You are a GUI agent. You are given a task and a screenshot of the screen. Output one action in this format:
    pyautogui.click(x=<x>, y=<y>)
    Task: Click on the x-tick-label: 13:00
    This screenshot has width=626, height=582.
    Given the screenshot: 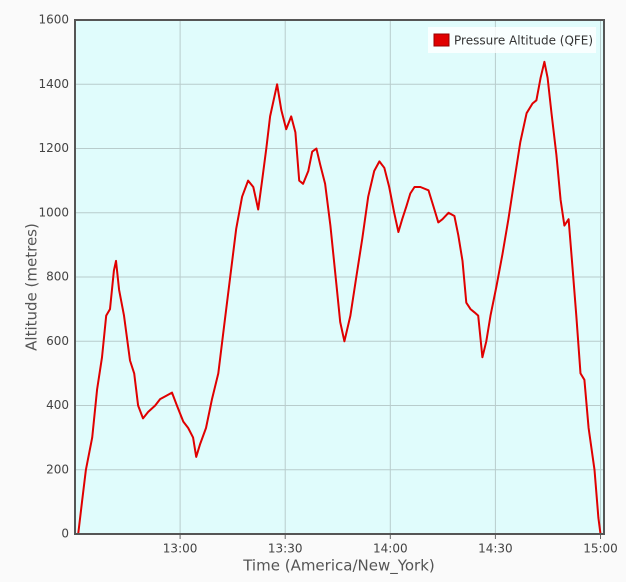 What is the action you would take?
    pyautogui.click(x=180, y=549)
    